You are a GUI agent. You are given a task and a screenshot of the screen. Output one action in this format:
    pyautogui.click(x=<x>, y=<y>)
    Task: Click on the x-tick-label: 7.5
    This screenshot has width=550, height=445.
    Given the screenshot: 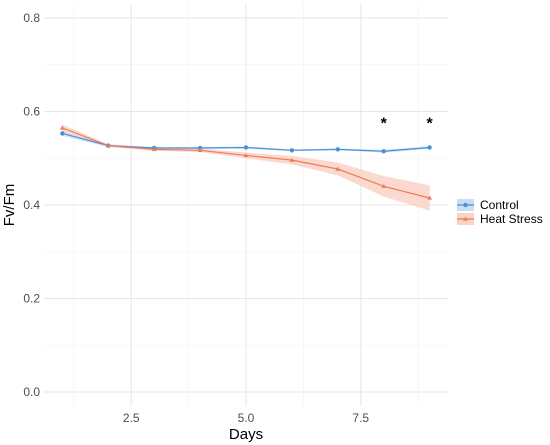 What is the action you would take?
    pyautogui.click(x=360, y=418)
    